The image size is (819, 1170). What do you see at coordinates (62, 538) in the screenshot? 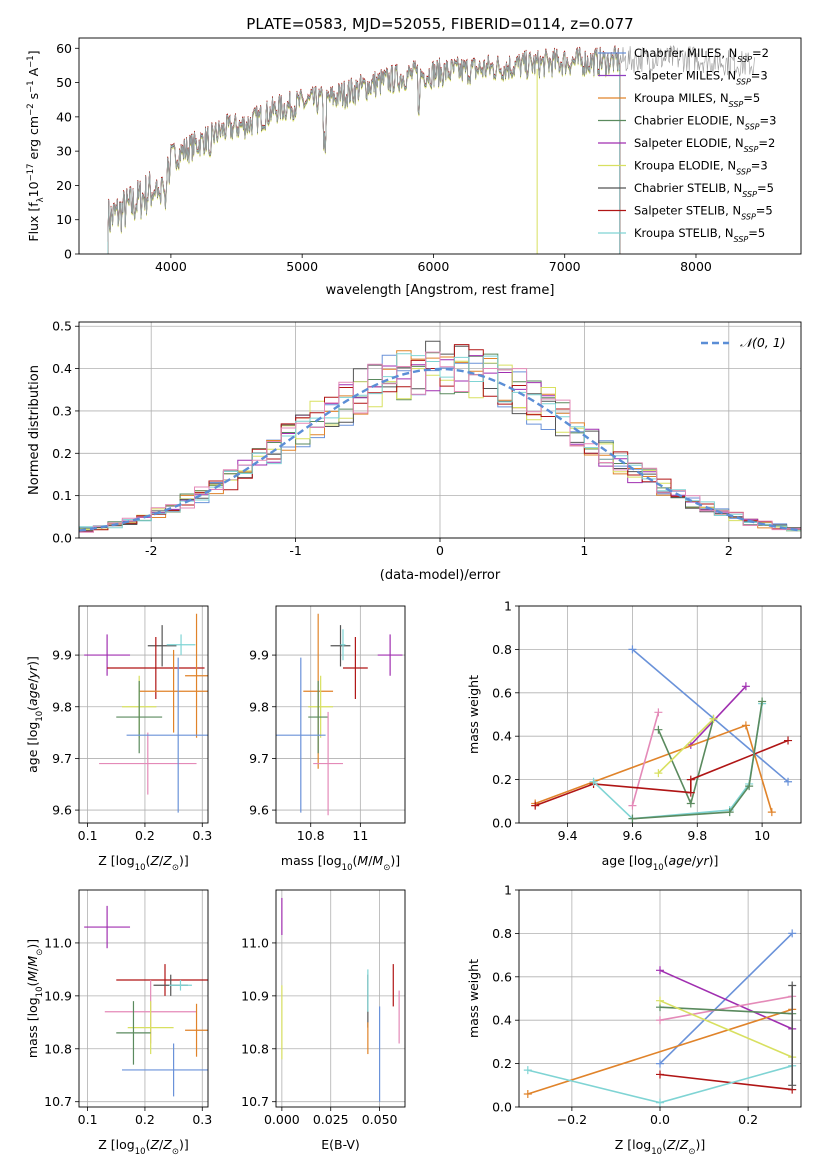
I see `y-tick-label: 0.0` at bounding box center [62, 538].